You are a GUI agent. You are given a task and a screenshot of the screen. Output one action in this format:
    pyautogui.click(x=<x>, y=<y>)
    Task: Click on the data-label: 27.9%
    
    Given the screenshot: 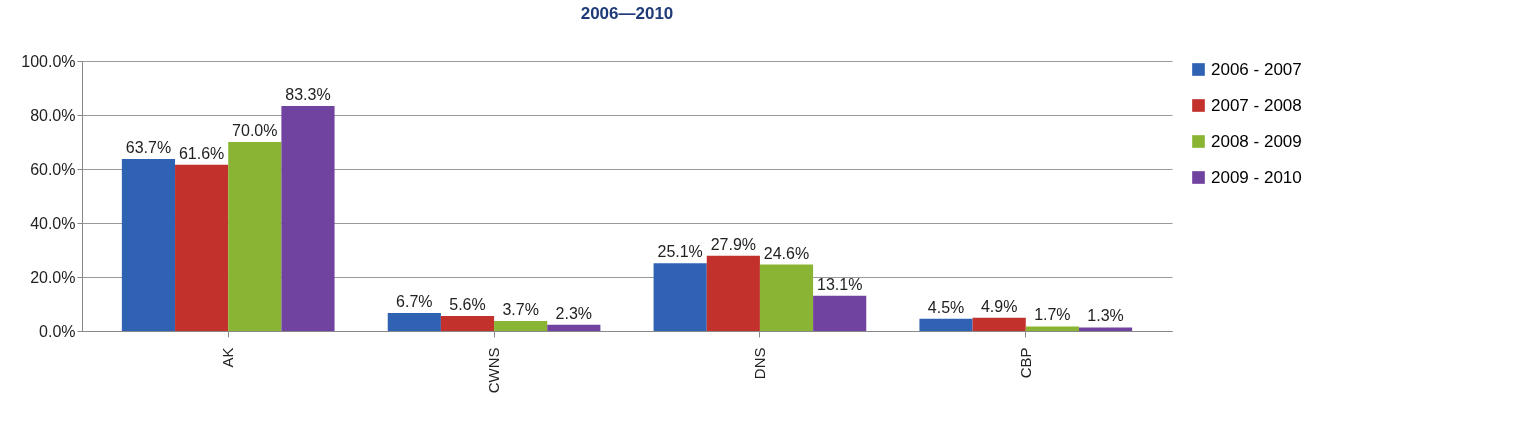 What is the action you would take?
    pyautogui.click(x=733, y=244)
    